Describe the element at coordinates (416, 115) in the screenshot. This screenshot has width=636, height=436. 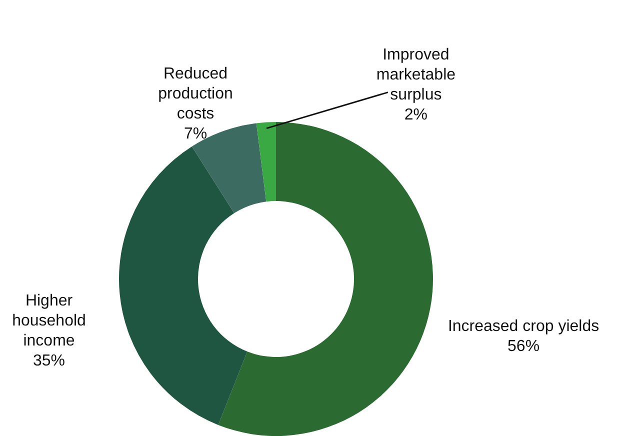
I see `data-label: 2%` at that location.